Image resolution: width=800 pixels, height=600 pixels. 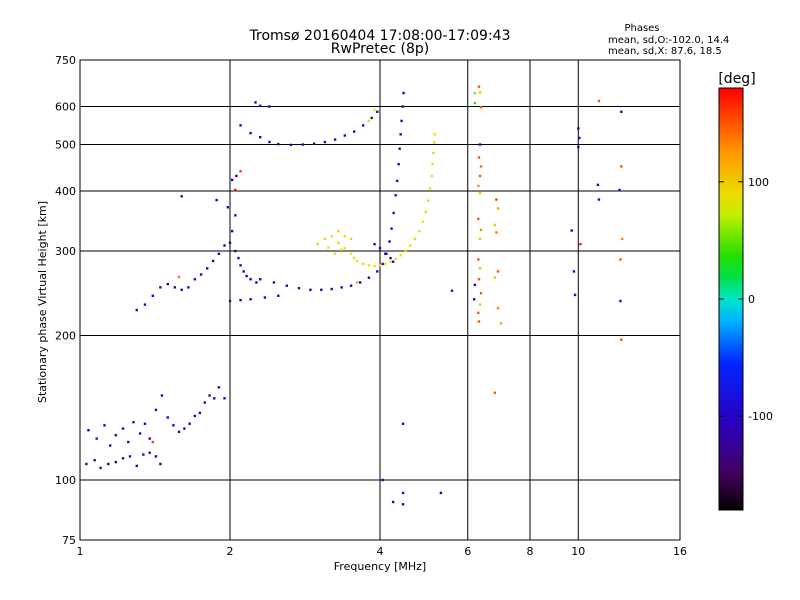 What do you see at coordinates (758, 182) in the screenshot?
I see `colorbar-tick-label: 100` at bounding box center [758, 182].